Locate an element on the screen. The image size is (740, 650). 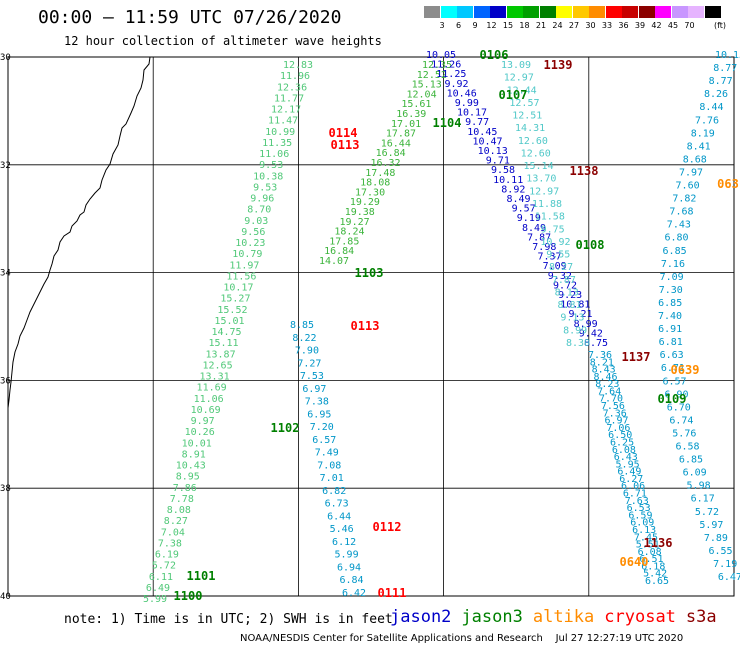
wave-height-label: 7.76 is located at coordinates (707, 120).